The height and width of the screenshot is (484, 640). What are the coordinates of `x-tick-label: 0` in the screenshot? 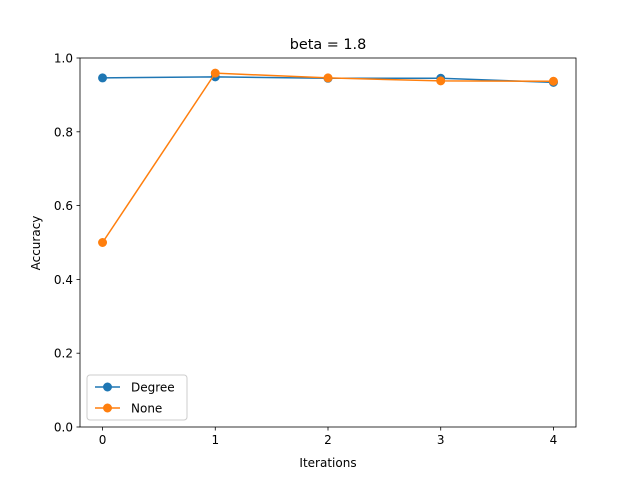 It's located at (103, 440).